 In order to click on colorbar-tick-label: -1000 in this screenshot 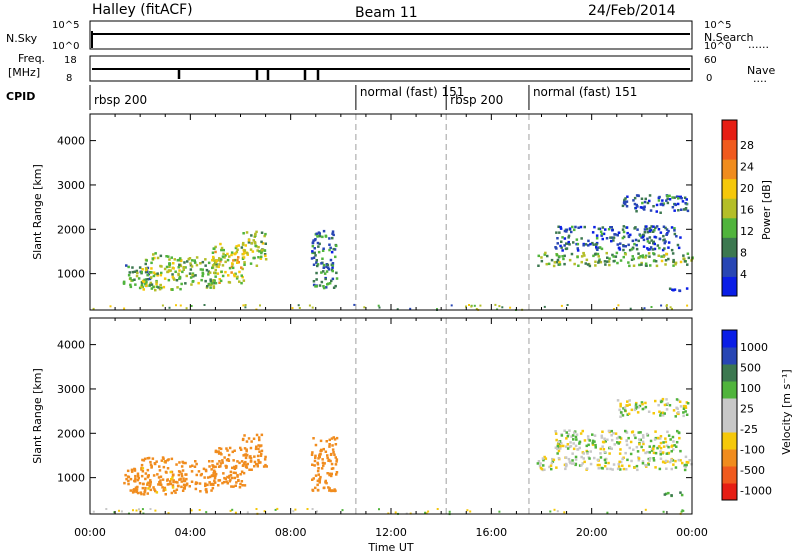, I will do `click(756, 491)`.